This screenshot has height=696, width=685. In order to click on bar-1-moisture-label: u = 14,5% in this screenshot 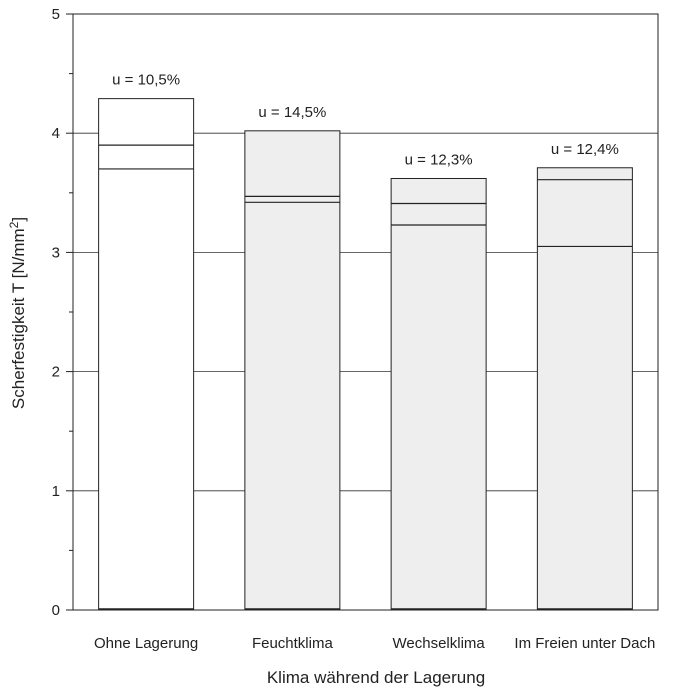, I will do `click(292, 112)`.